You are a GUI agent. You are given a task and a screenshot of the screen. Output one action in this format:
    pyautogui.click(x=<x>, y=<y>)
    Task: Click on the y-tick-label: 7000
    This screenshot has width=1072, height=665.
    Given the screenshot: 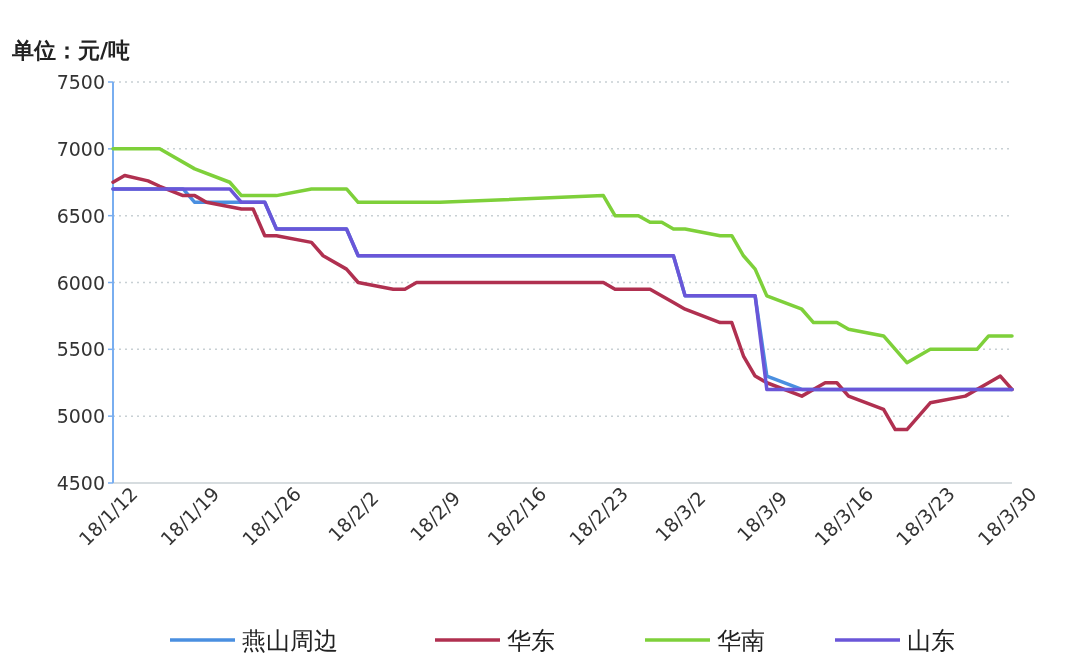 What is the action you would take?
    pyautogui.click(x=80, y=148)
    